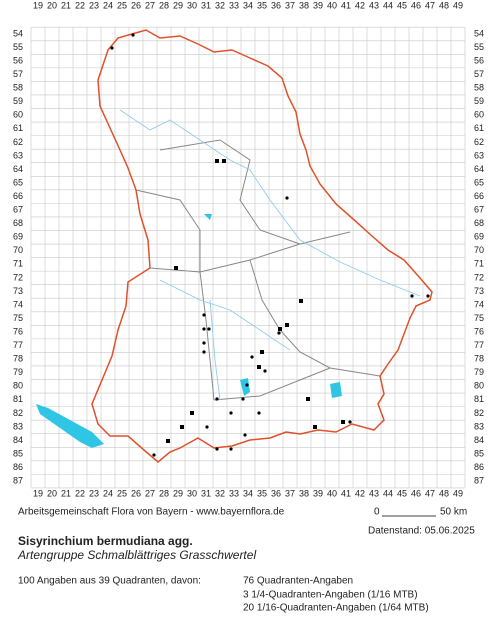  I want to click on row-label: 78, so click(479, 359).